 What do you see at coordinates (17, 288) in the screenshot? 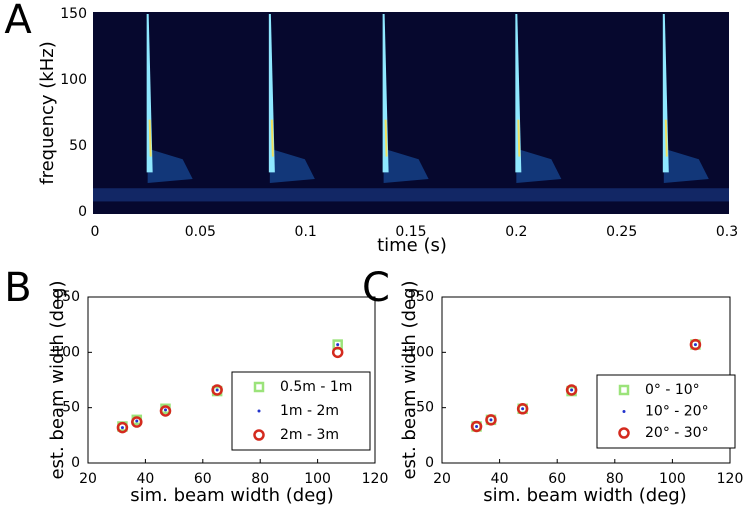
I see `panel-label: B` at bounding box center [17, 288].